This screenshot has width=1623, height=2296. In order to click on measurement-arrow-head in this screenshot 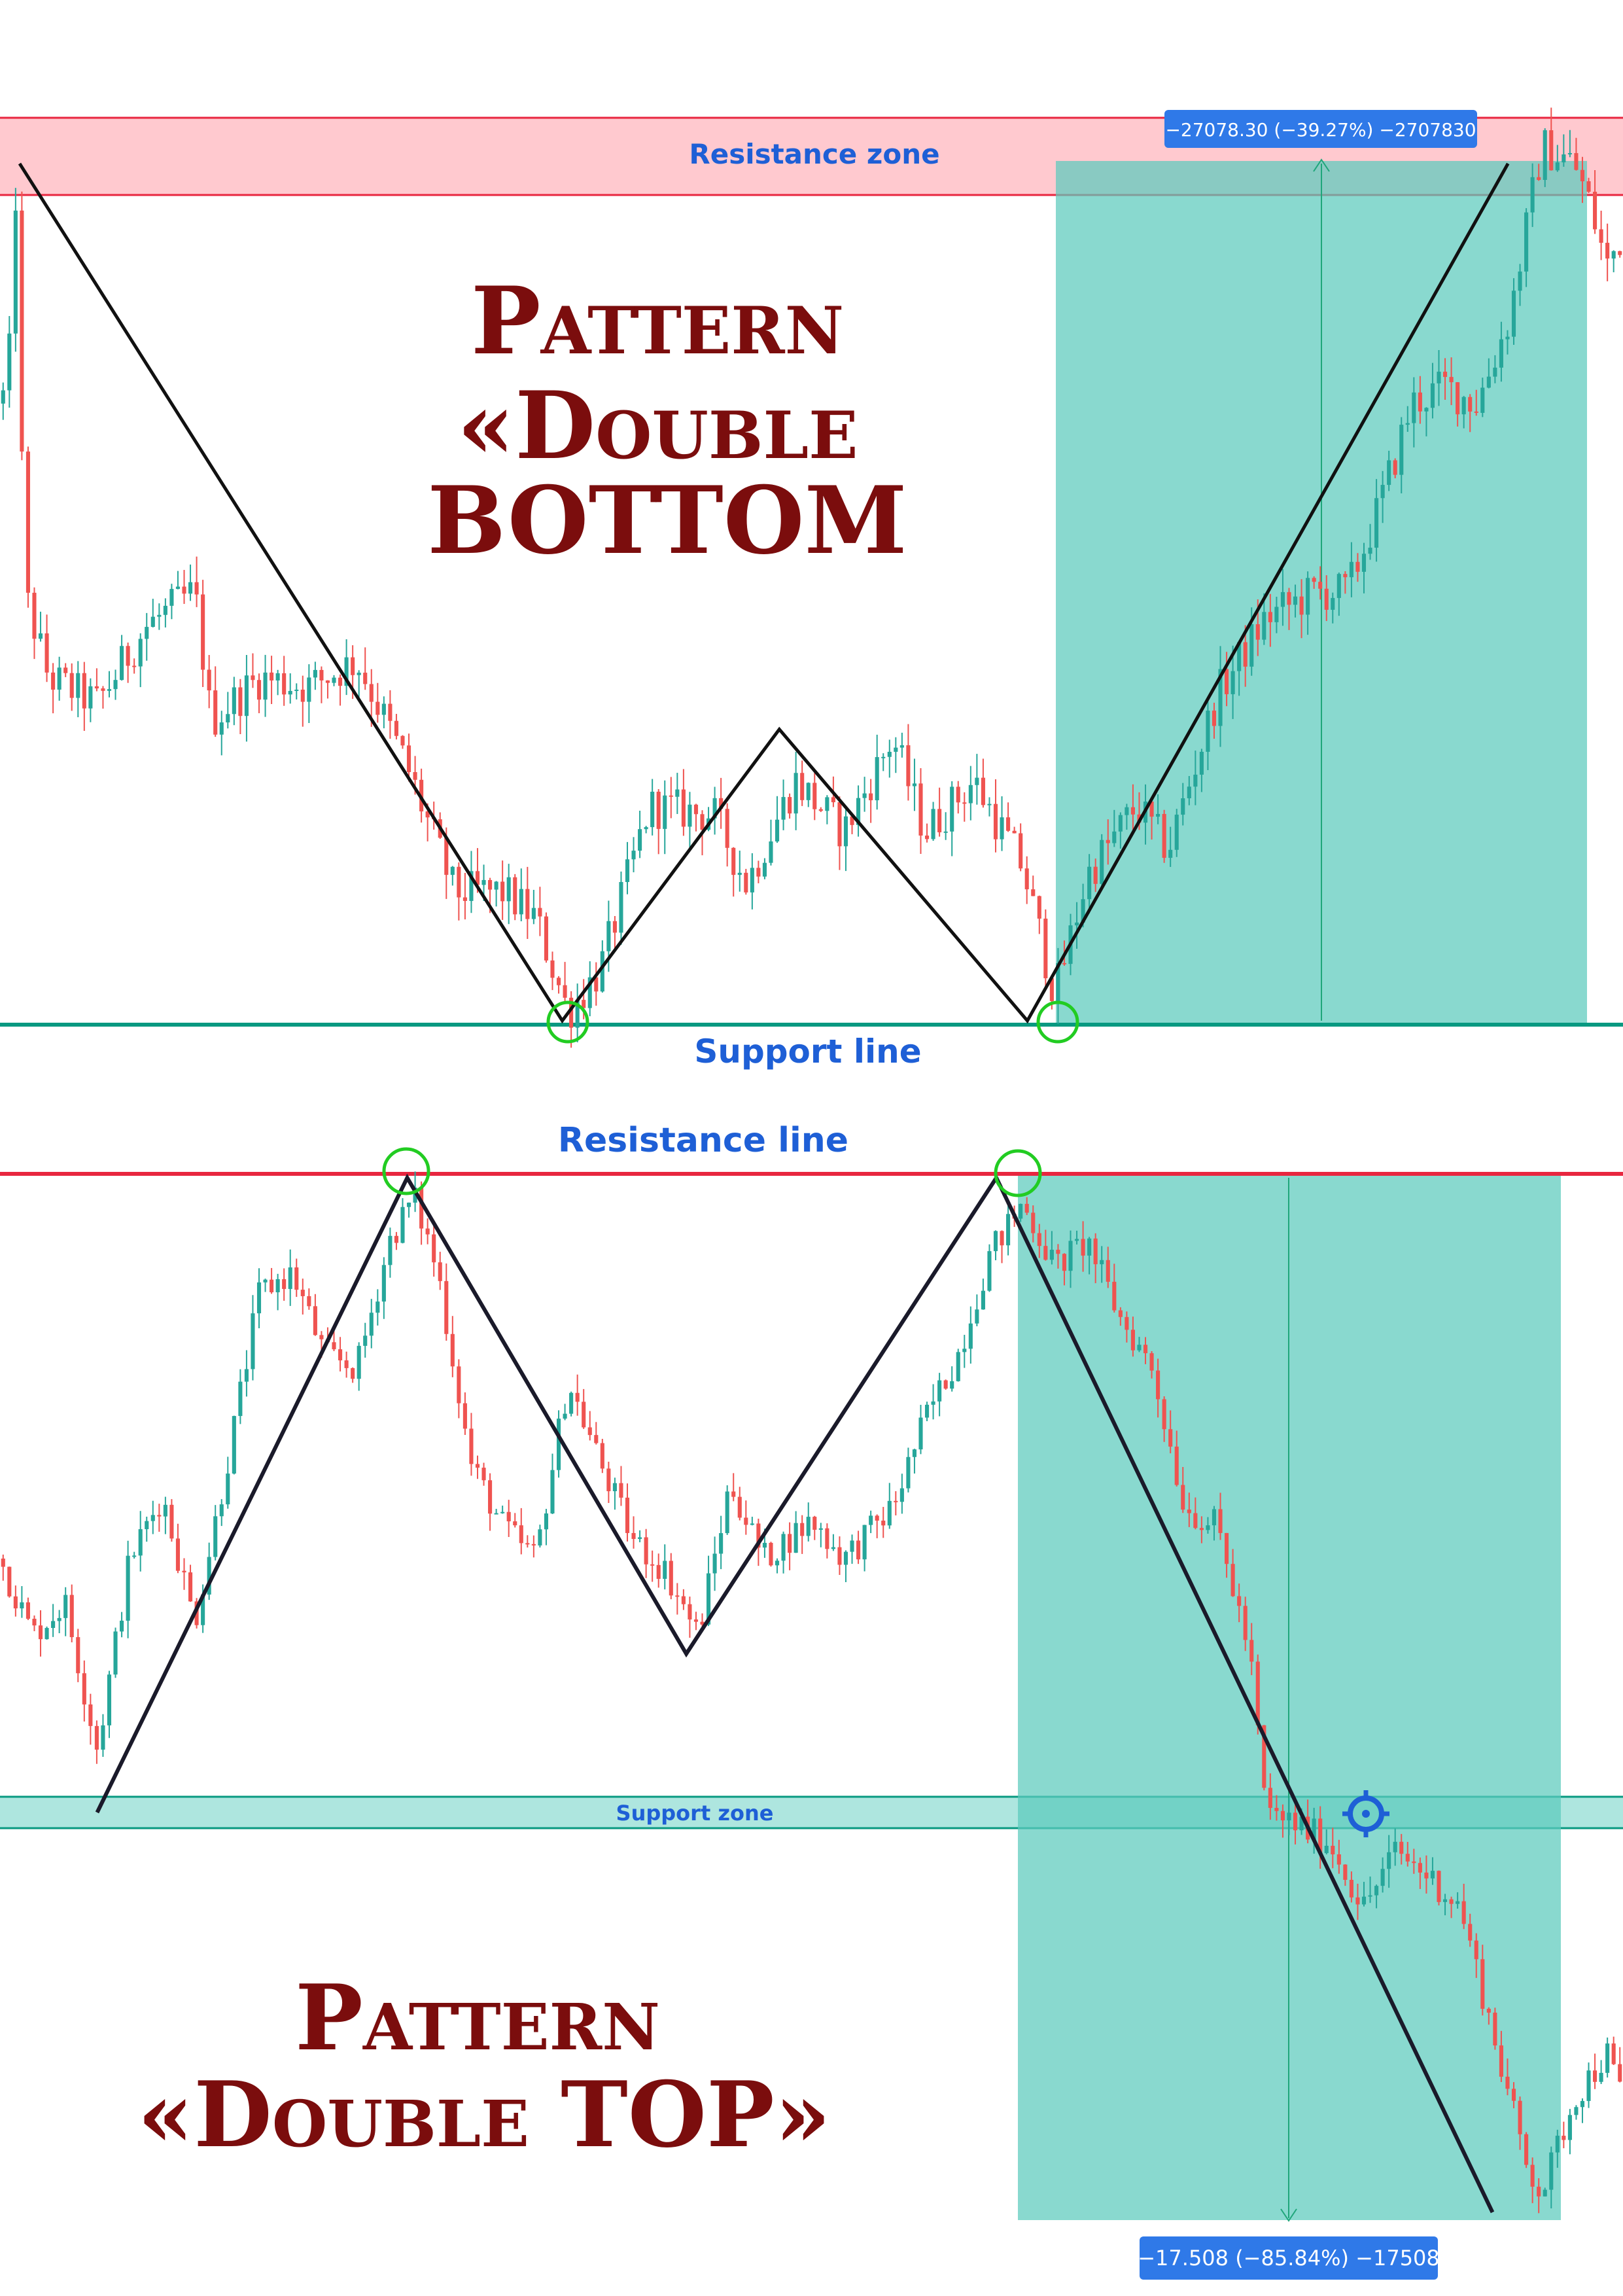, I will do `click(1289, 2215)`.